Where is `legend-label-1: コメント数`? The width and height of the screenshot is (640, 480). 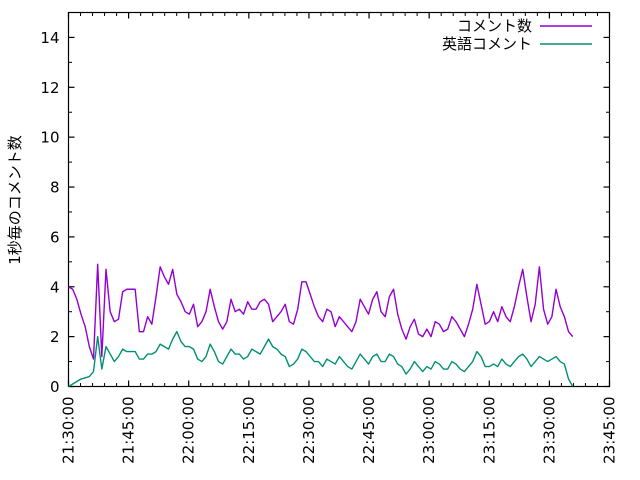
legend-label-1: コメント数 is located at coordinates (494, 26).